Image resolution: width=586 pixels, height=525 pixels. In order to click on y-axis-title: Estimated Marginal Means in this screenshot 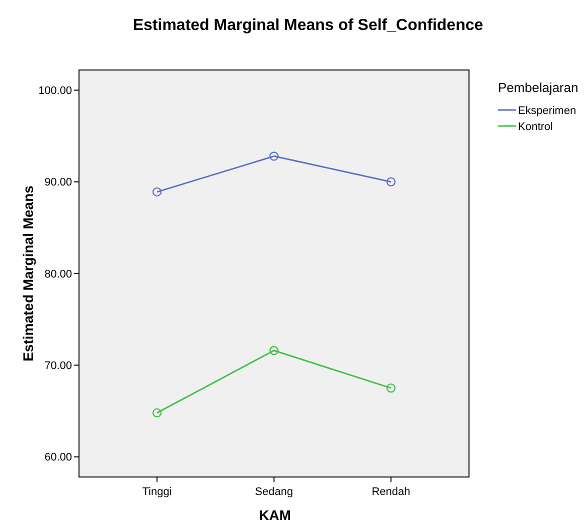, I will do `click(28, 273)`.